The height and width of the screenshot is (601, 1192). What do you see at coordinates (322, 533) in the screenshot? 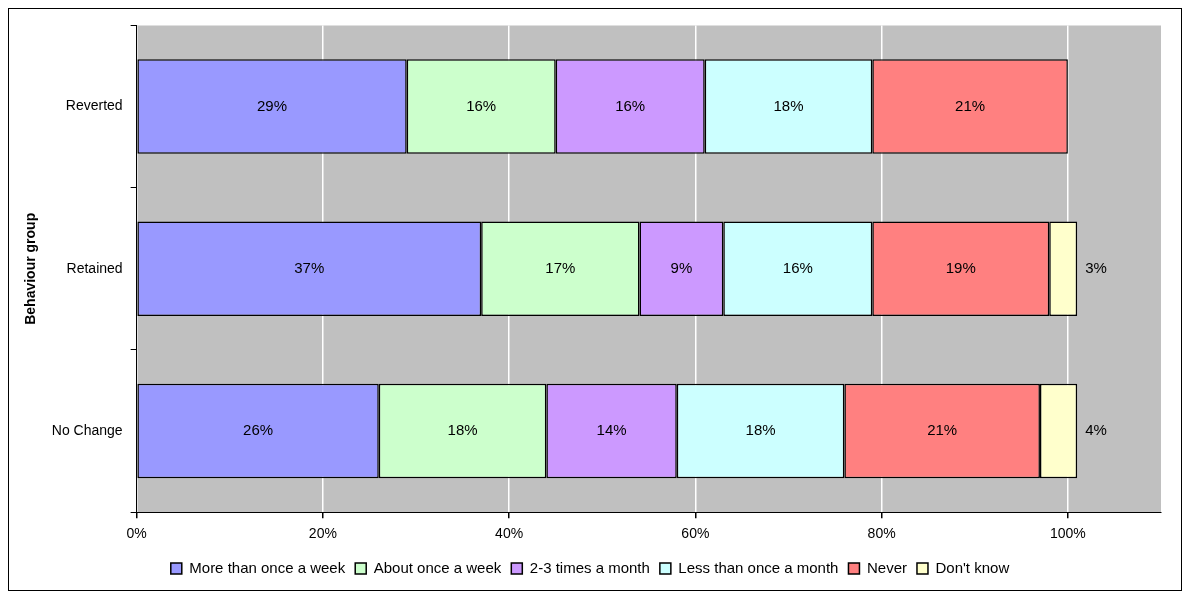
I see `x-tick-label: 20%` at bounding box center [322, 533].